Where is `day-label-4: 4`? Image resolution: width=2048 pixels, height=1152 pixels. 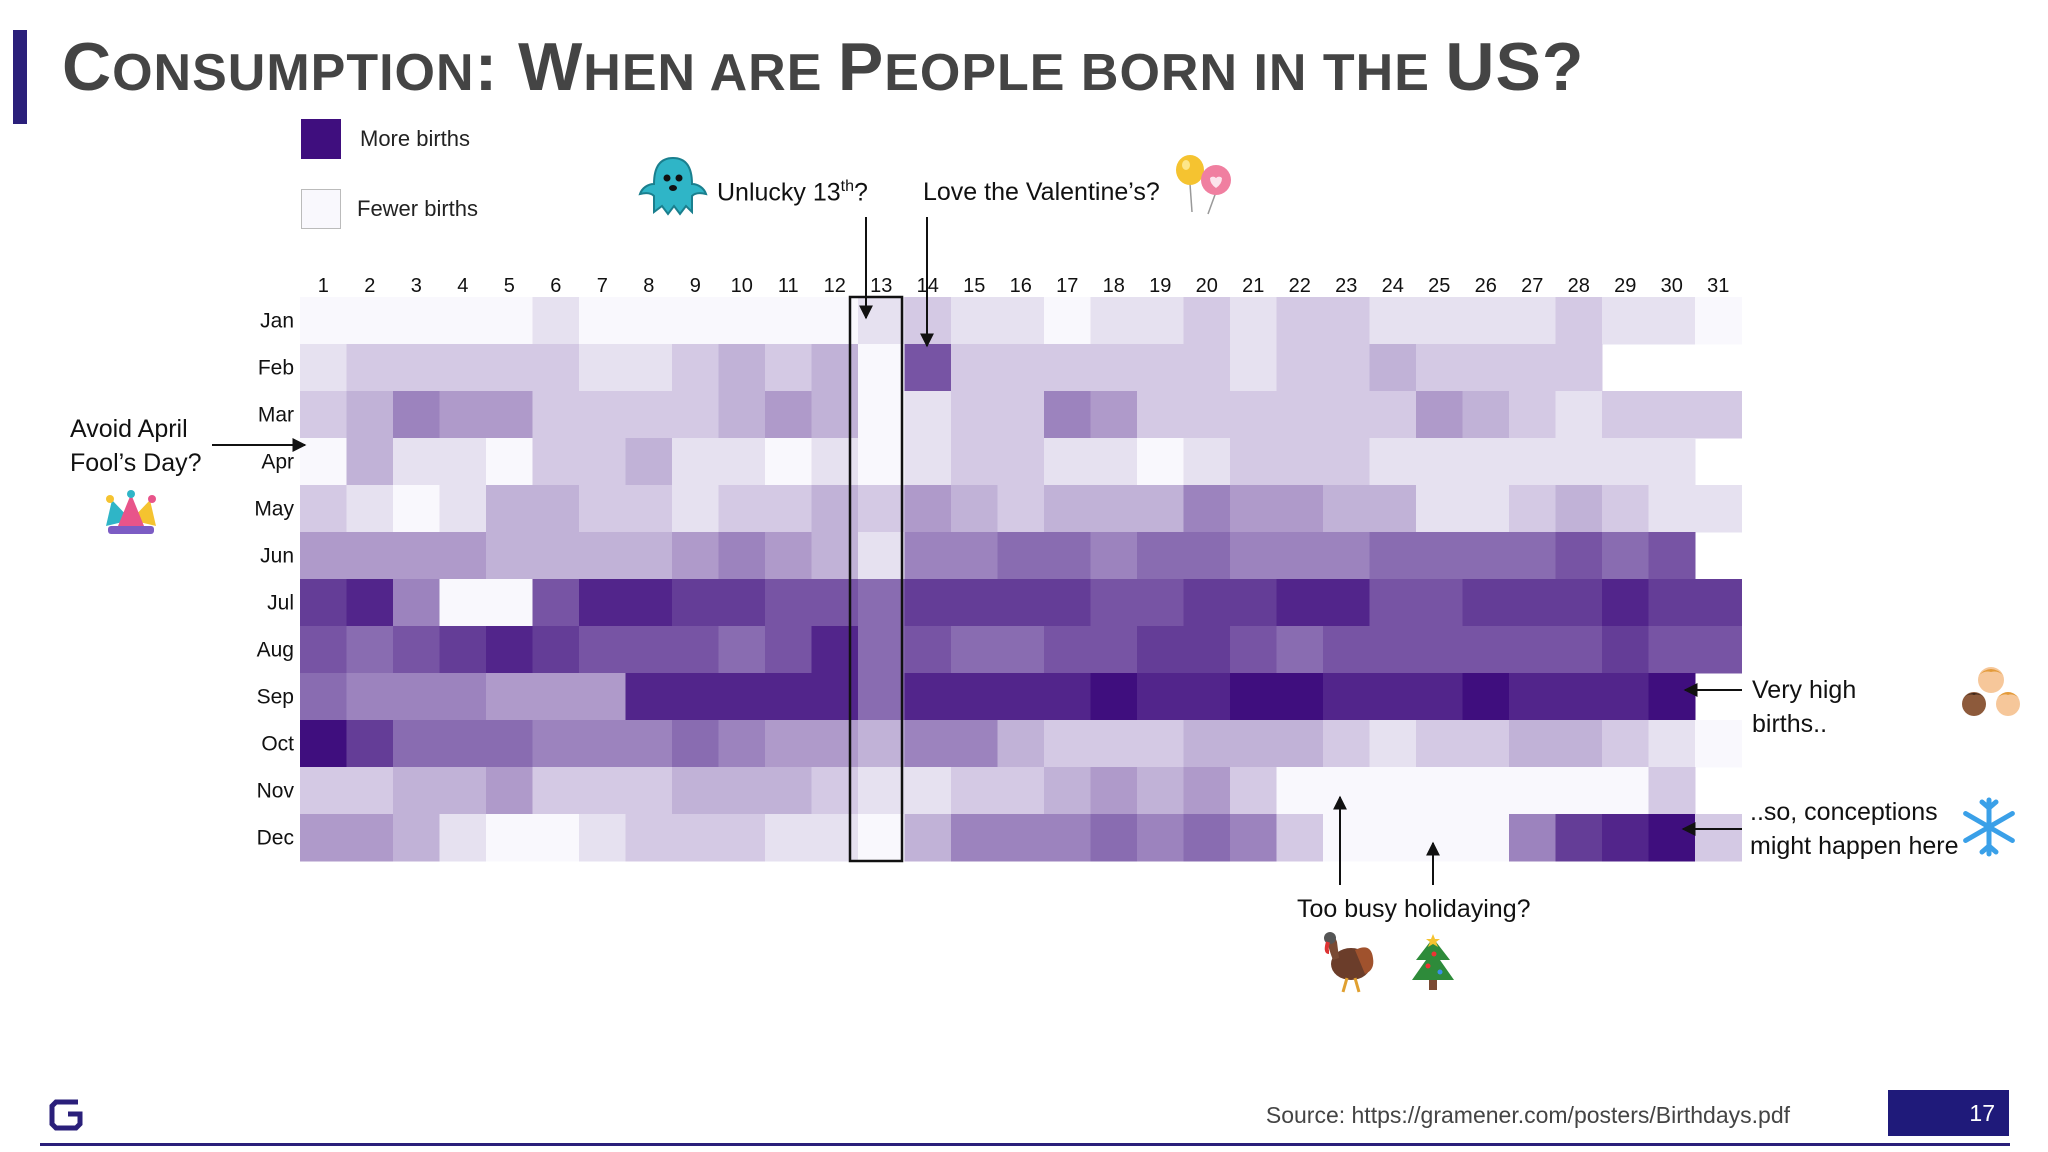
day-label-4: 4 is located at coordinates (462, 286).